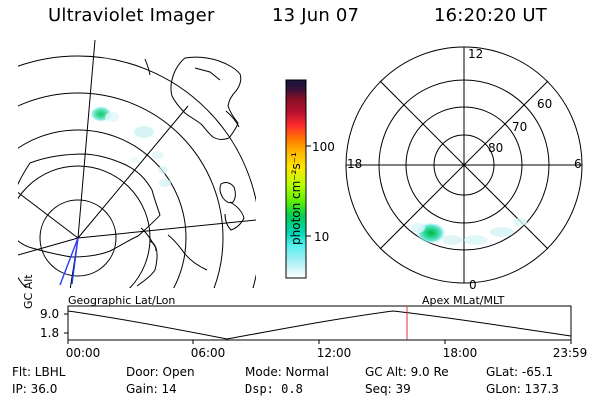 Image resolution: width=600 pixels, height=400 pixels. I want to click on polar-label-bottom: 0, so click(473, 285).